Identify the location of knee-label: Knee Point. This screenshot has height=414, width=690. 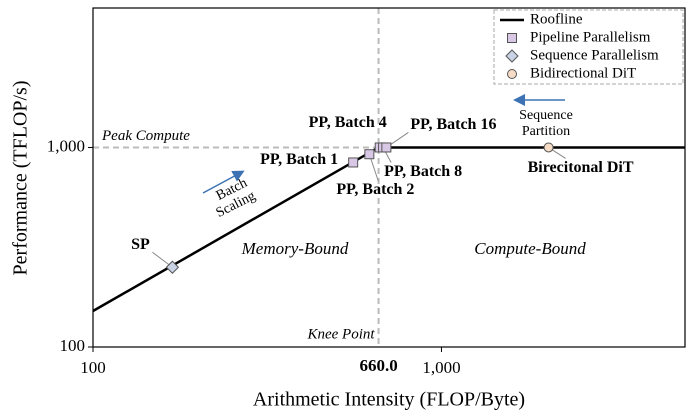
(340, 334).